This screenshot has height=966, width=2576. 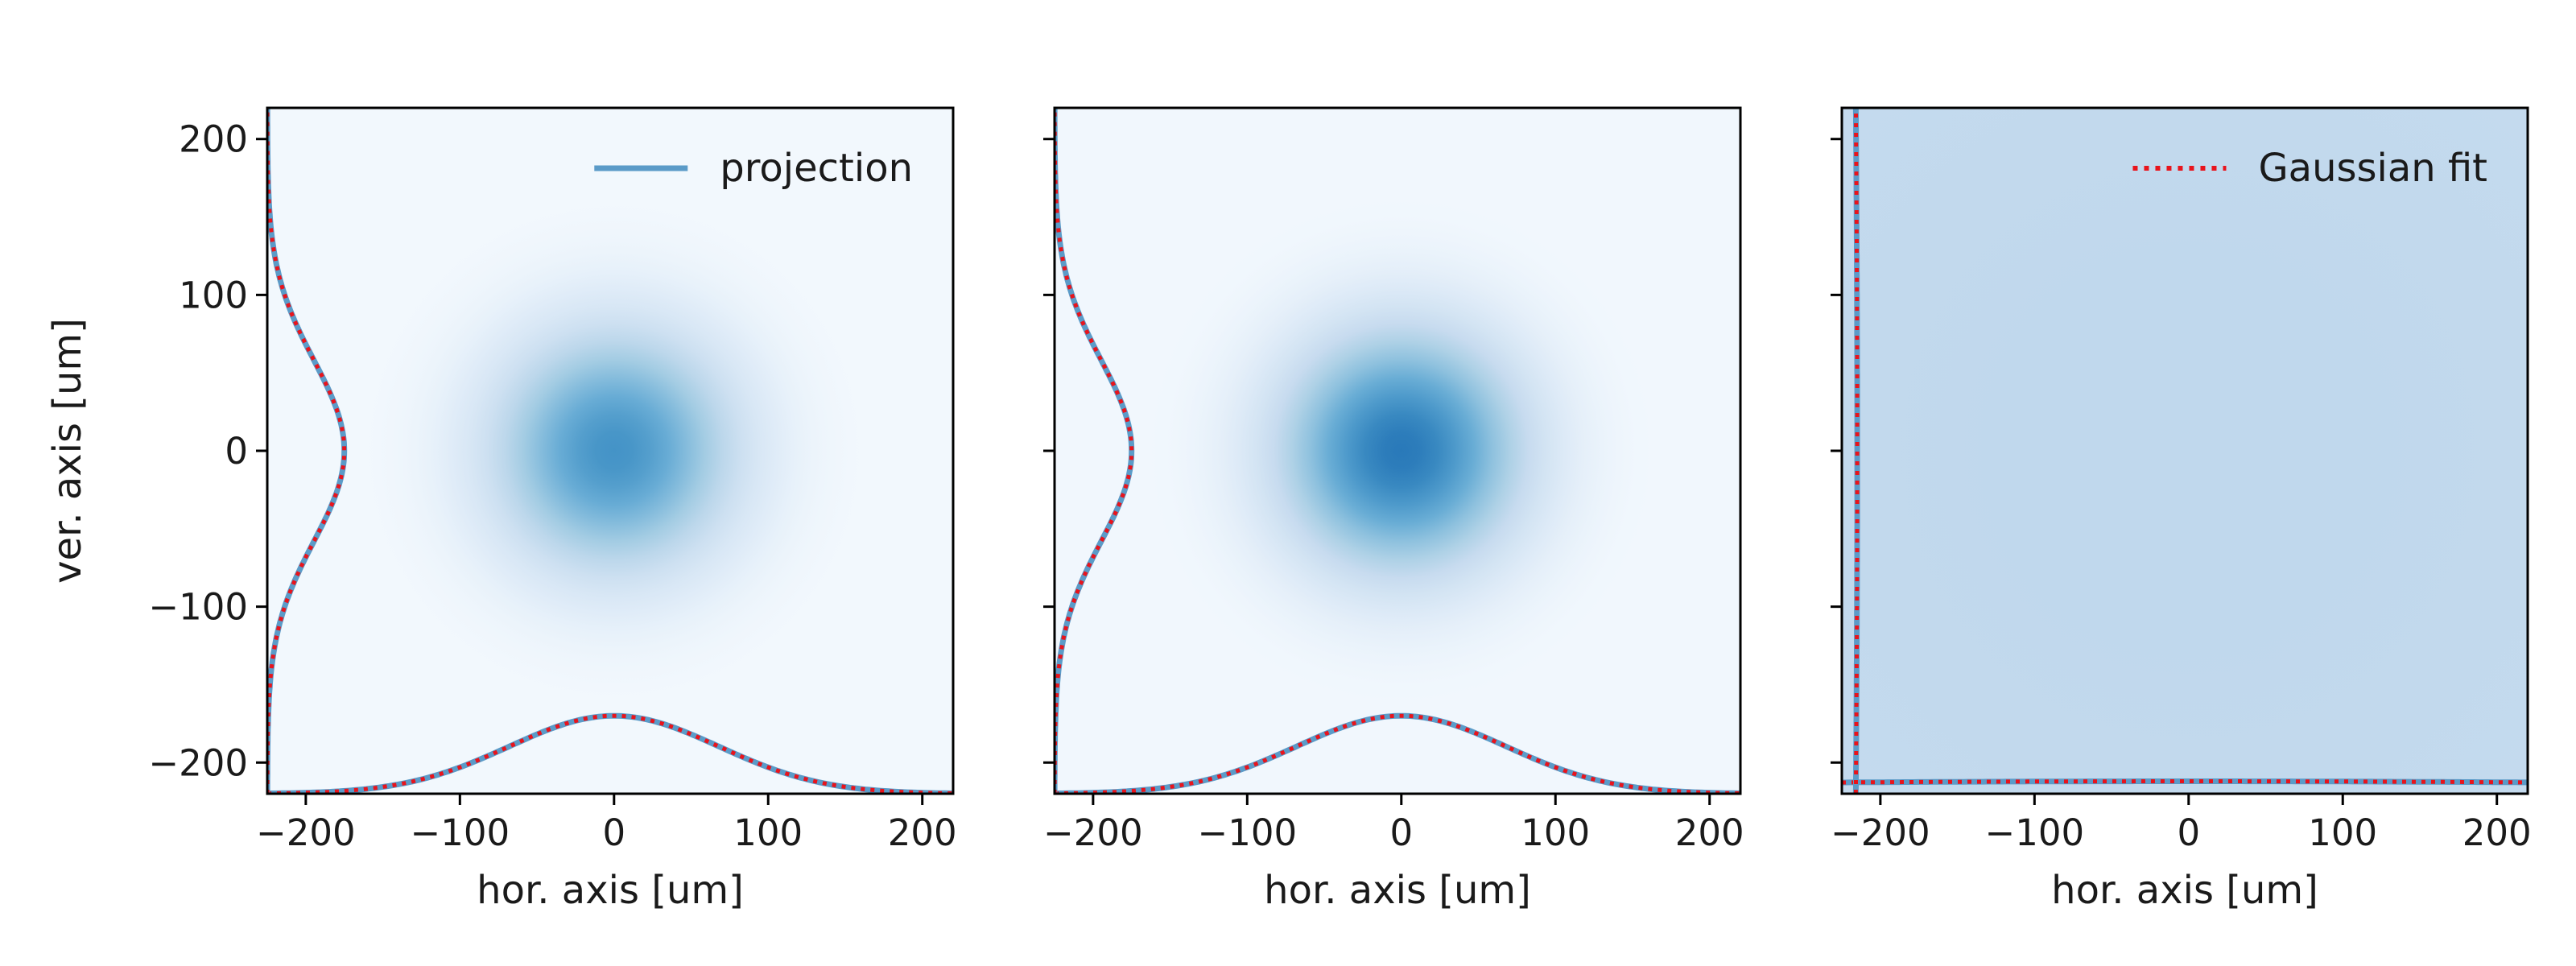 I want to click on projection-horizontal-left, so click(x=610, y=753).